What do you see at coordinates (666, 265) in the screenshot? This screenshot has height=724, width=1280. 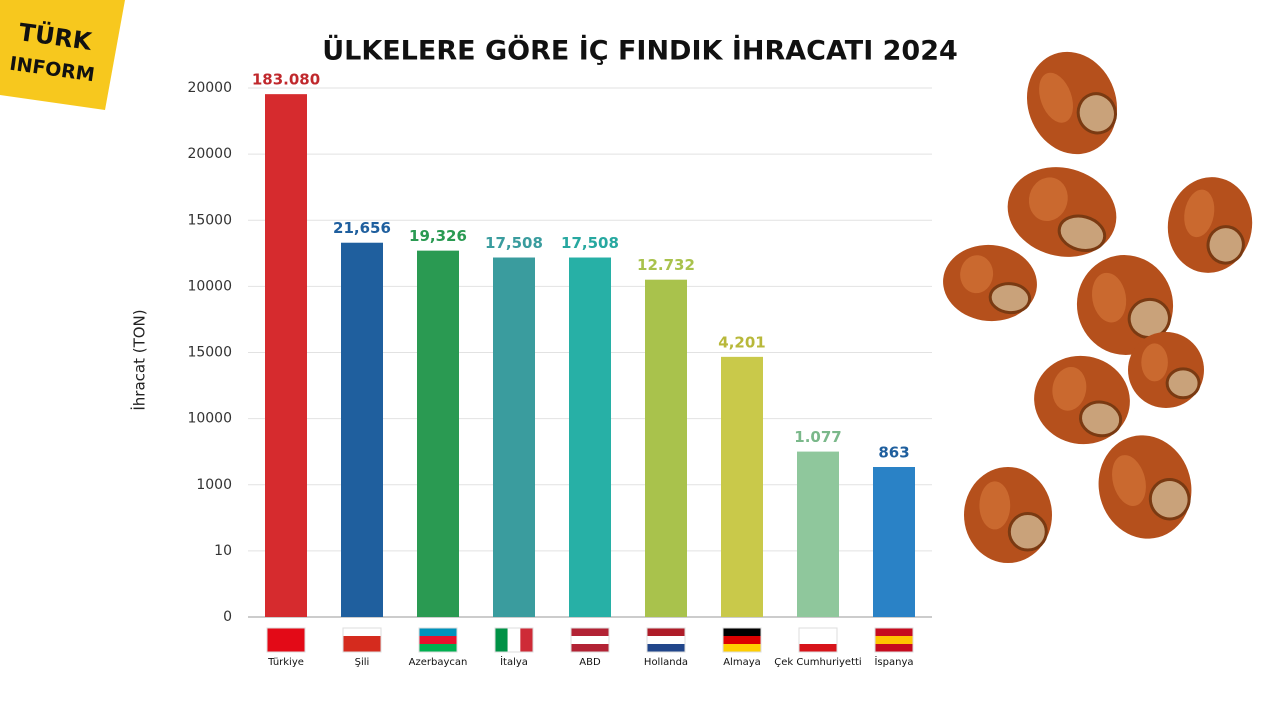 I see `value-label: 12.732` at bounding box center [666, 265].